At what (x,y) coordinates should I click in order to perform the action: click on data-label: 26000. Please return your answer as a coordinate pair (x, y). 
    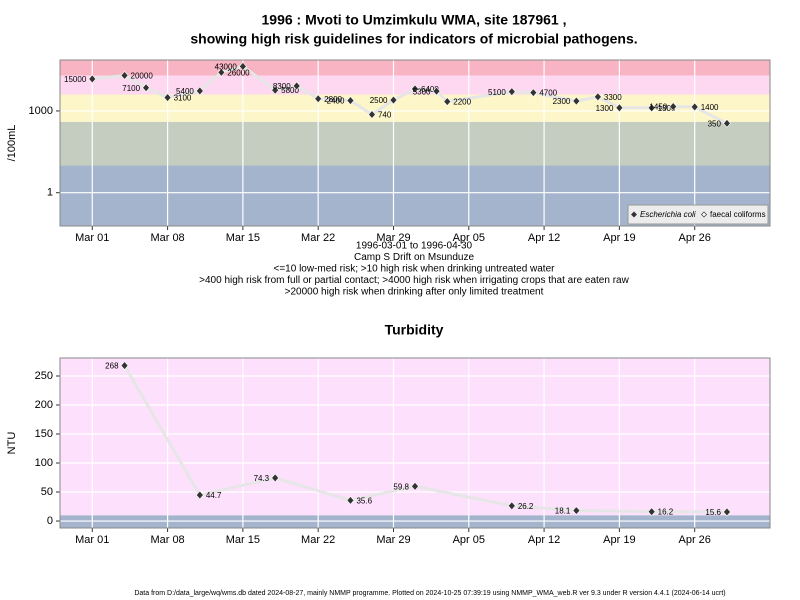
    Looking at the image, I should click on (238, 72).